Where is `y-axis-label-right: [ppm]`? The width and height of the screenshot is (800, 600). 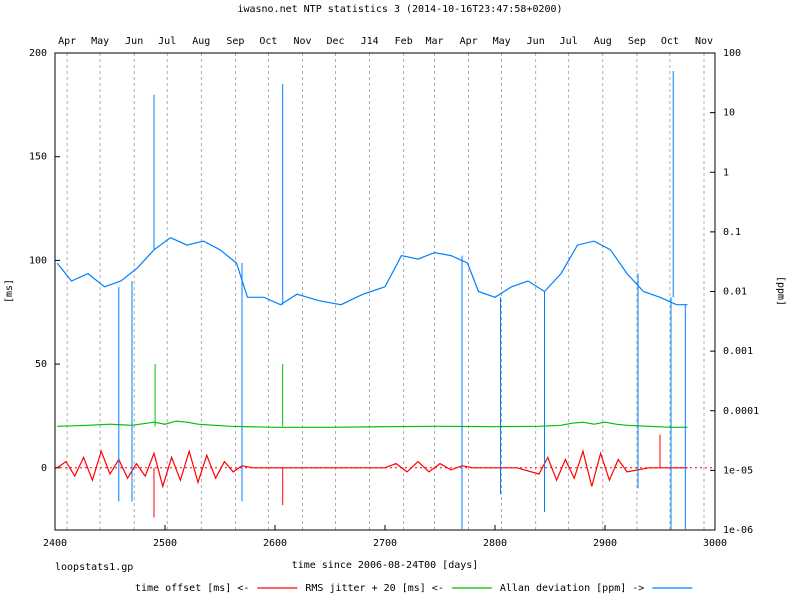
y-axis-label-right: [ppm] is located at coordinates (780, 291).